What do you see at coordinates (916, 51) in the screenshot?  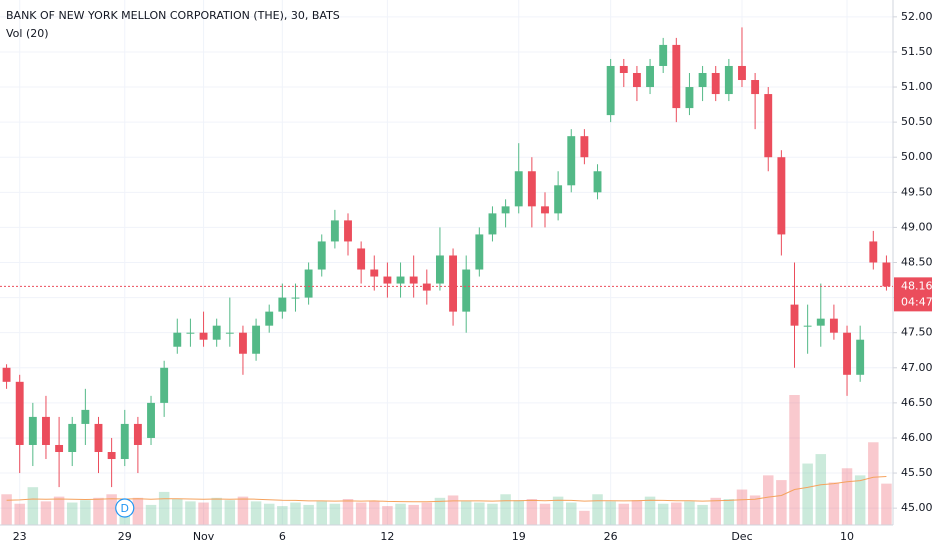 I see `y-tick-label: 51.50` at bounding box center [916, 51].